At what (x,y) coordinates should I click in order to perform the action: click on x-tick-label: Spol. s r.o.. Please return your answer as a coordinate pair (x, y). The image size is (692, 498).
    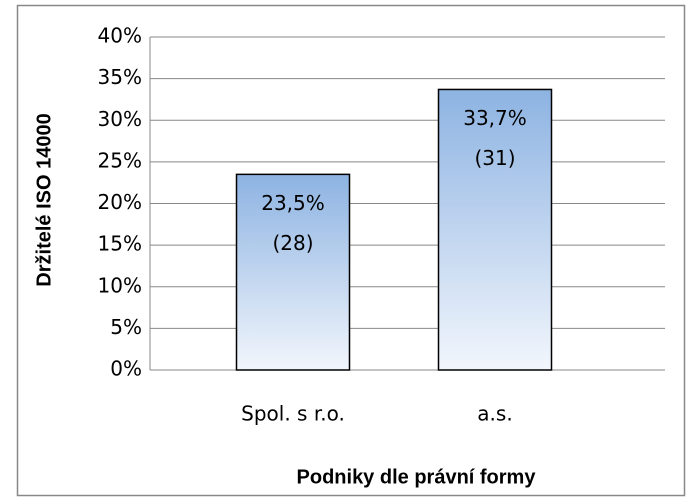
    Looking at the image, I should click on (293, 414).